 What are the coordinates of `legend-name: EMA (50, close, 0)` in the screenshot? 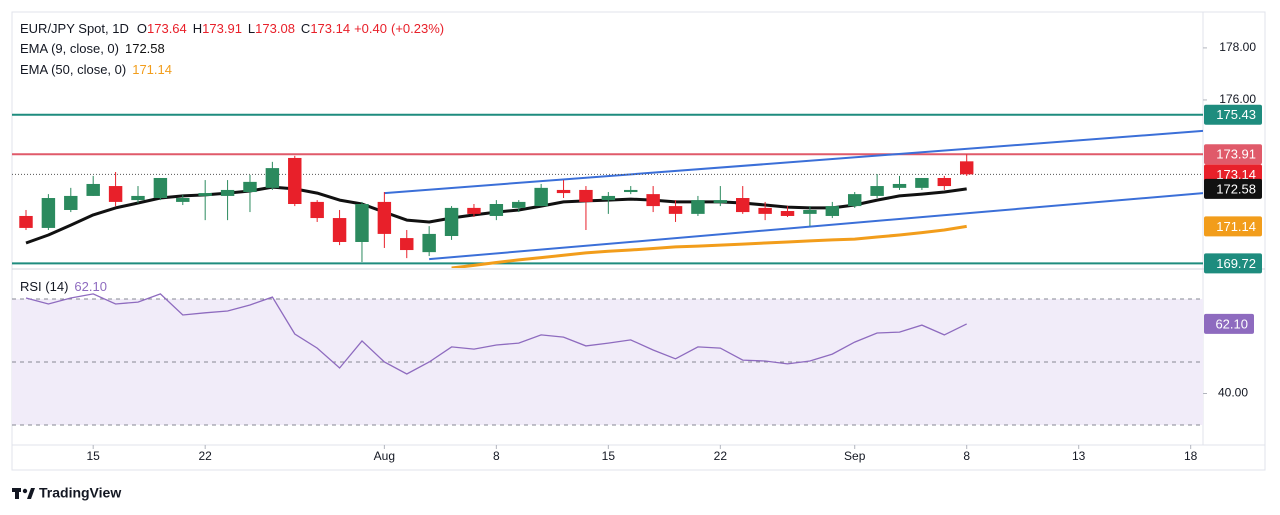 It's located at (73, 69).